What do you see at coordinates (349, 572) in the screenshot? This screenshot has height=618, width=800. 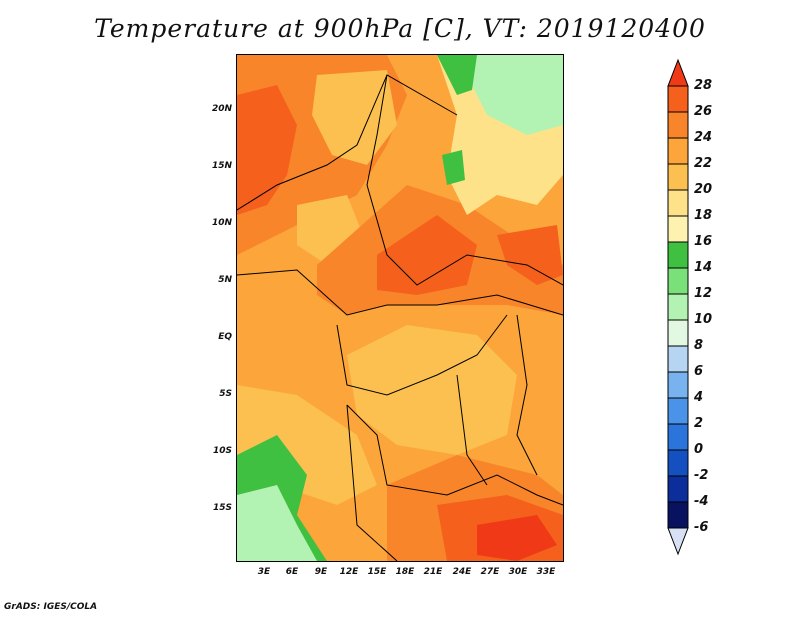 I see `lon-label: 12E` at bounding box center [349, 572].